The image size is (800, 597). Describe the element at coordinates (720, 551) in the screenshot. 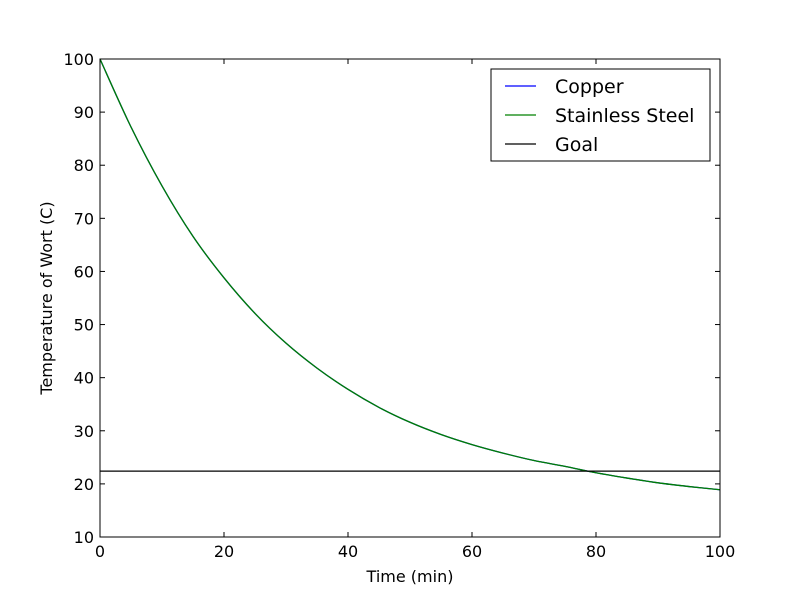

I see `x-tick-label: 100` at that location.